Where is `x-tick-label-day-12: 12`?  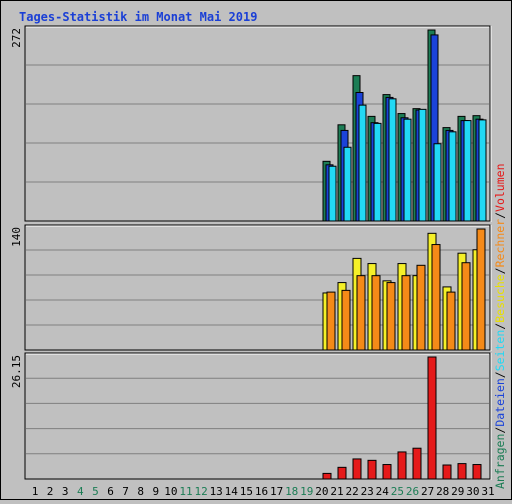 x-tick-label-day-12: 12 is located at coordinates (200, 491).